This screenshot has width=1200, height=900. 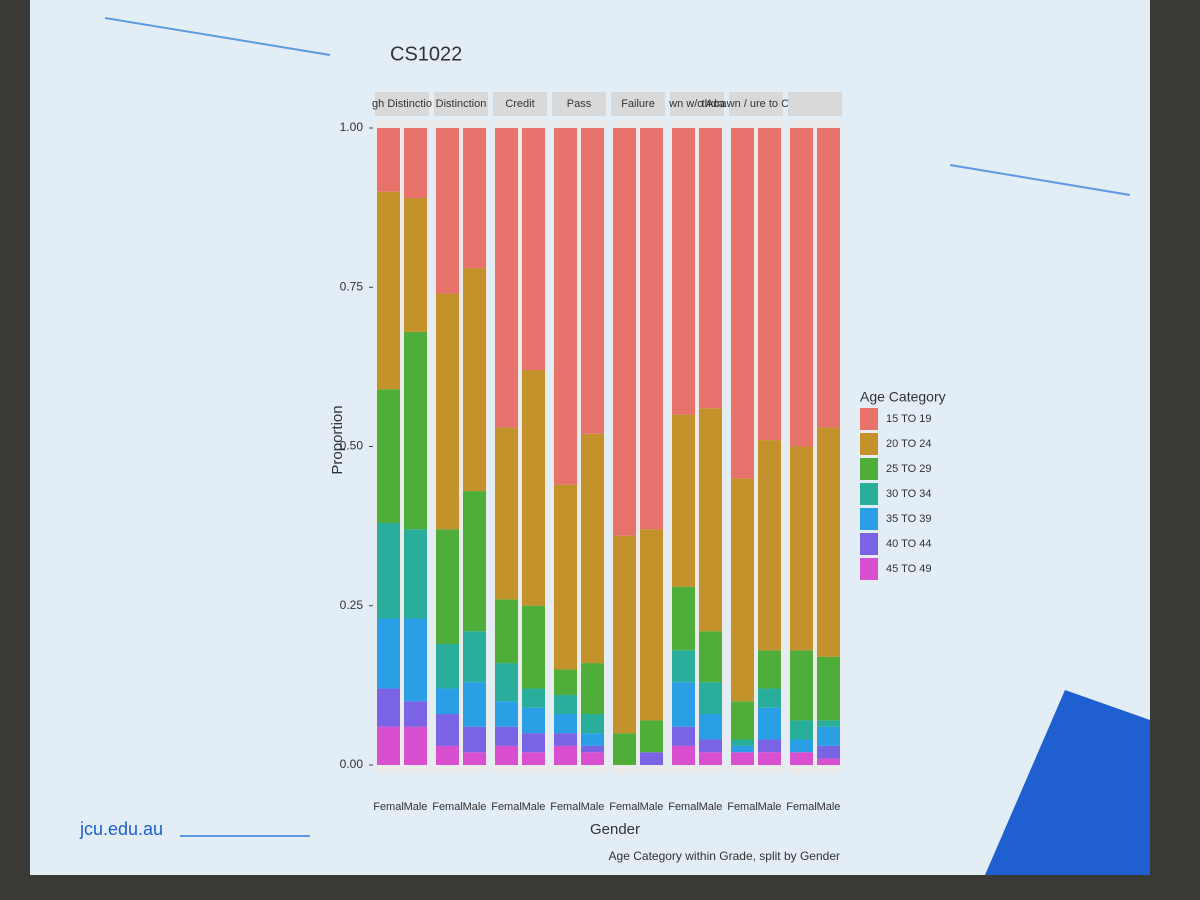 What do you see at coordinates (121, 829) in the screenshot?
I see `footer: jcu.edu.au` at bounding box center [121, 829].